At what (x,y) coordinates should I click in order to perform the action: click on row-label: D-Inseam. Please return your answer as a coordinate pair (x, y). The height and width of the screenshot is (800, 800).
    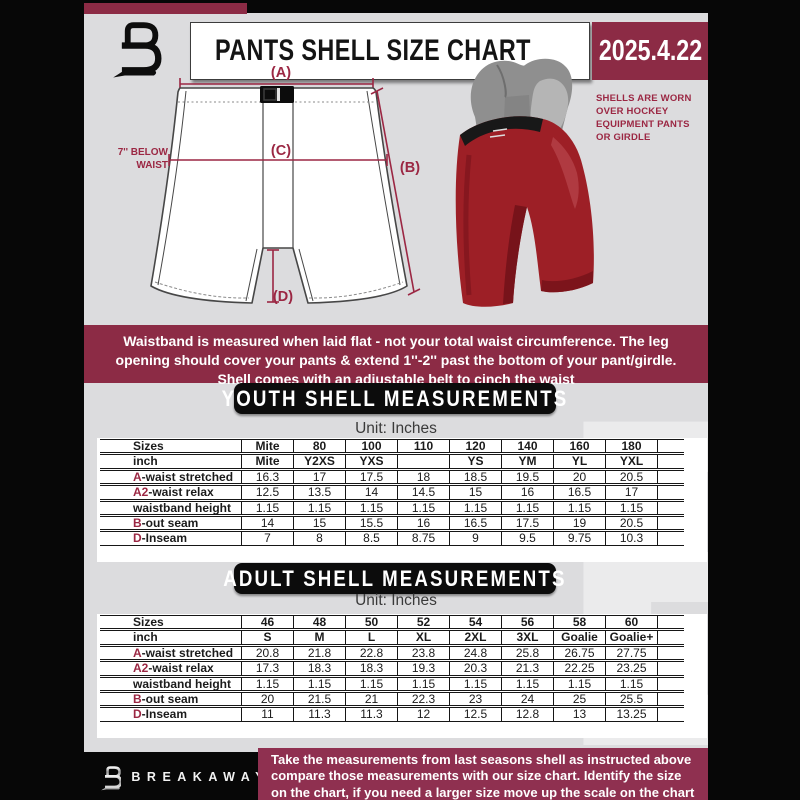
    Looking at the image, I should click on (170, 538).